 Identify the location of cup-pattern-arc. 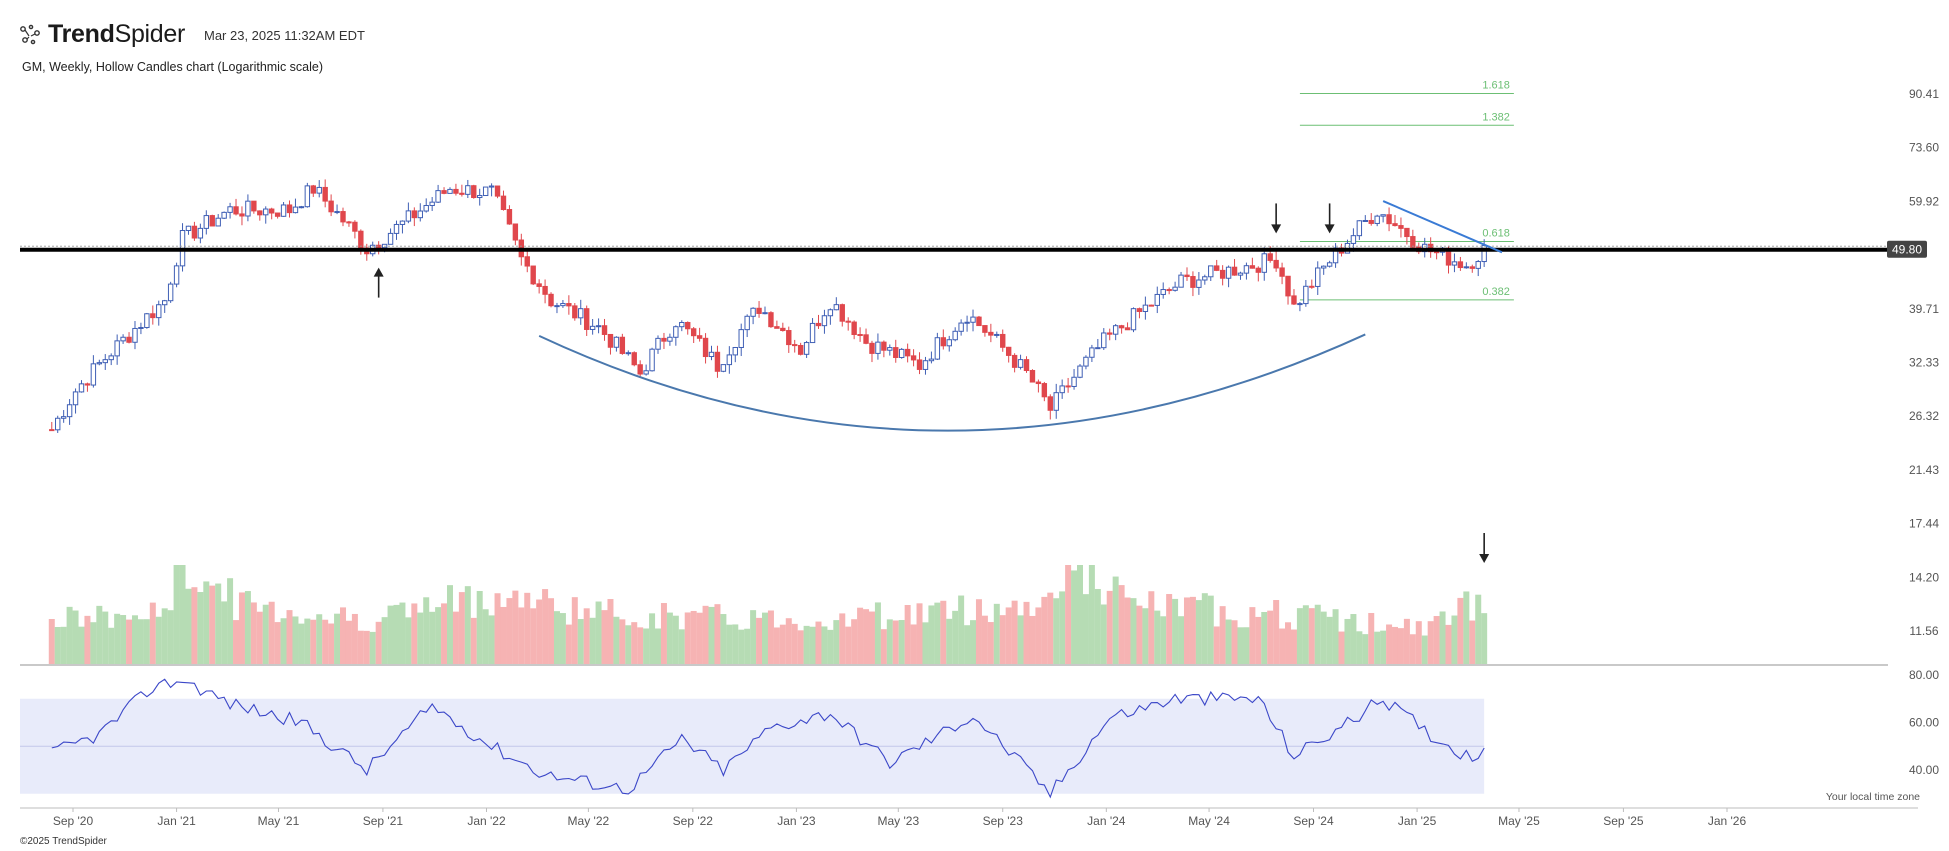
(952, 382).